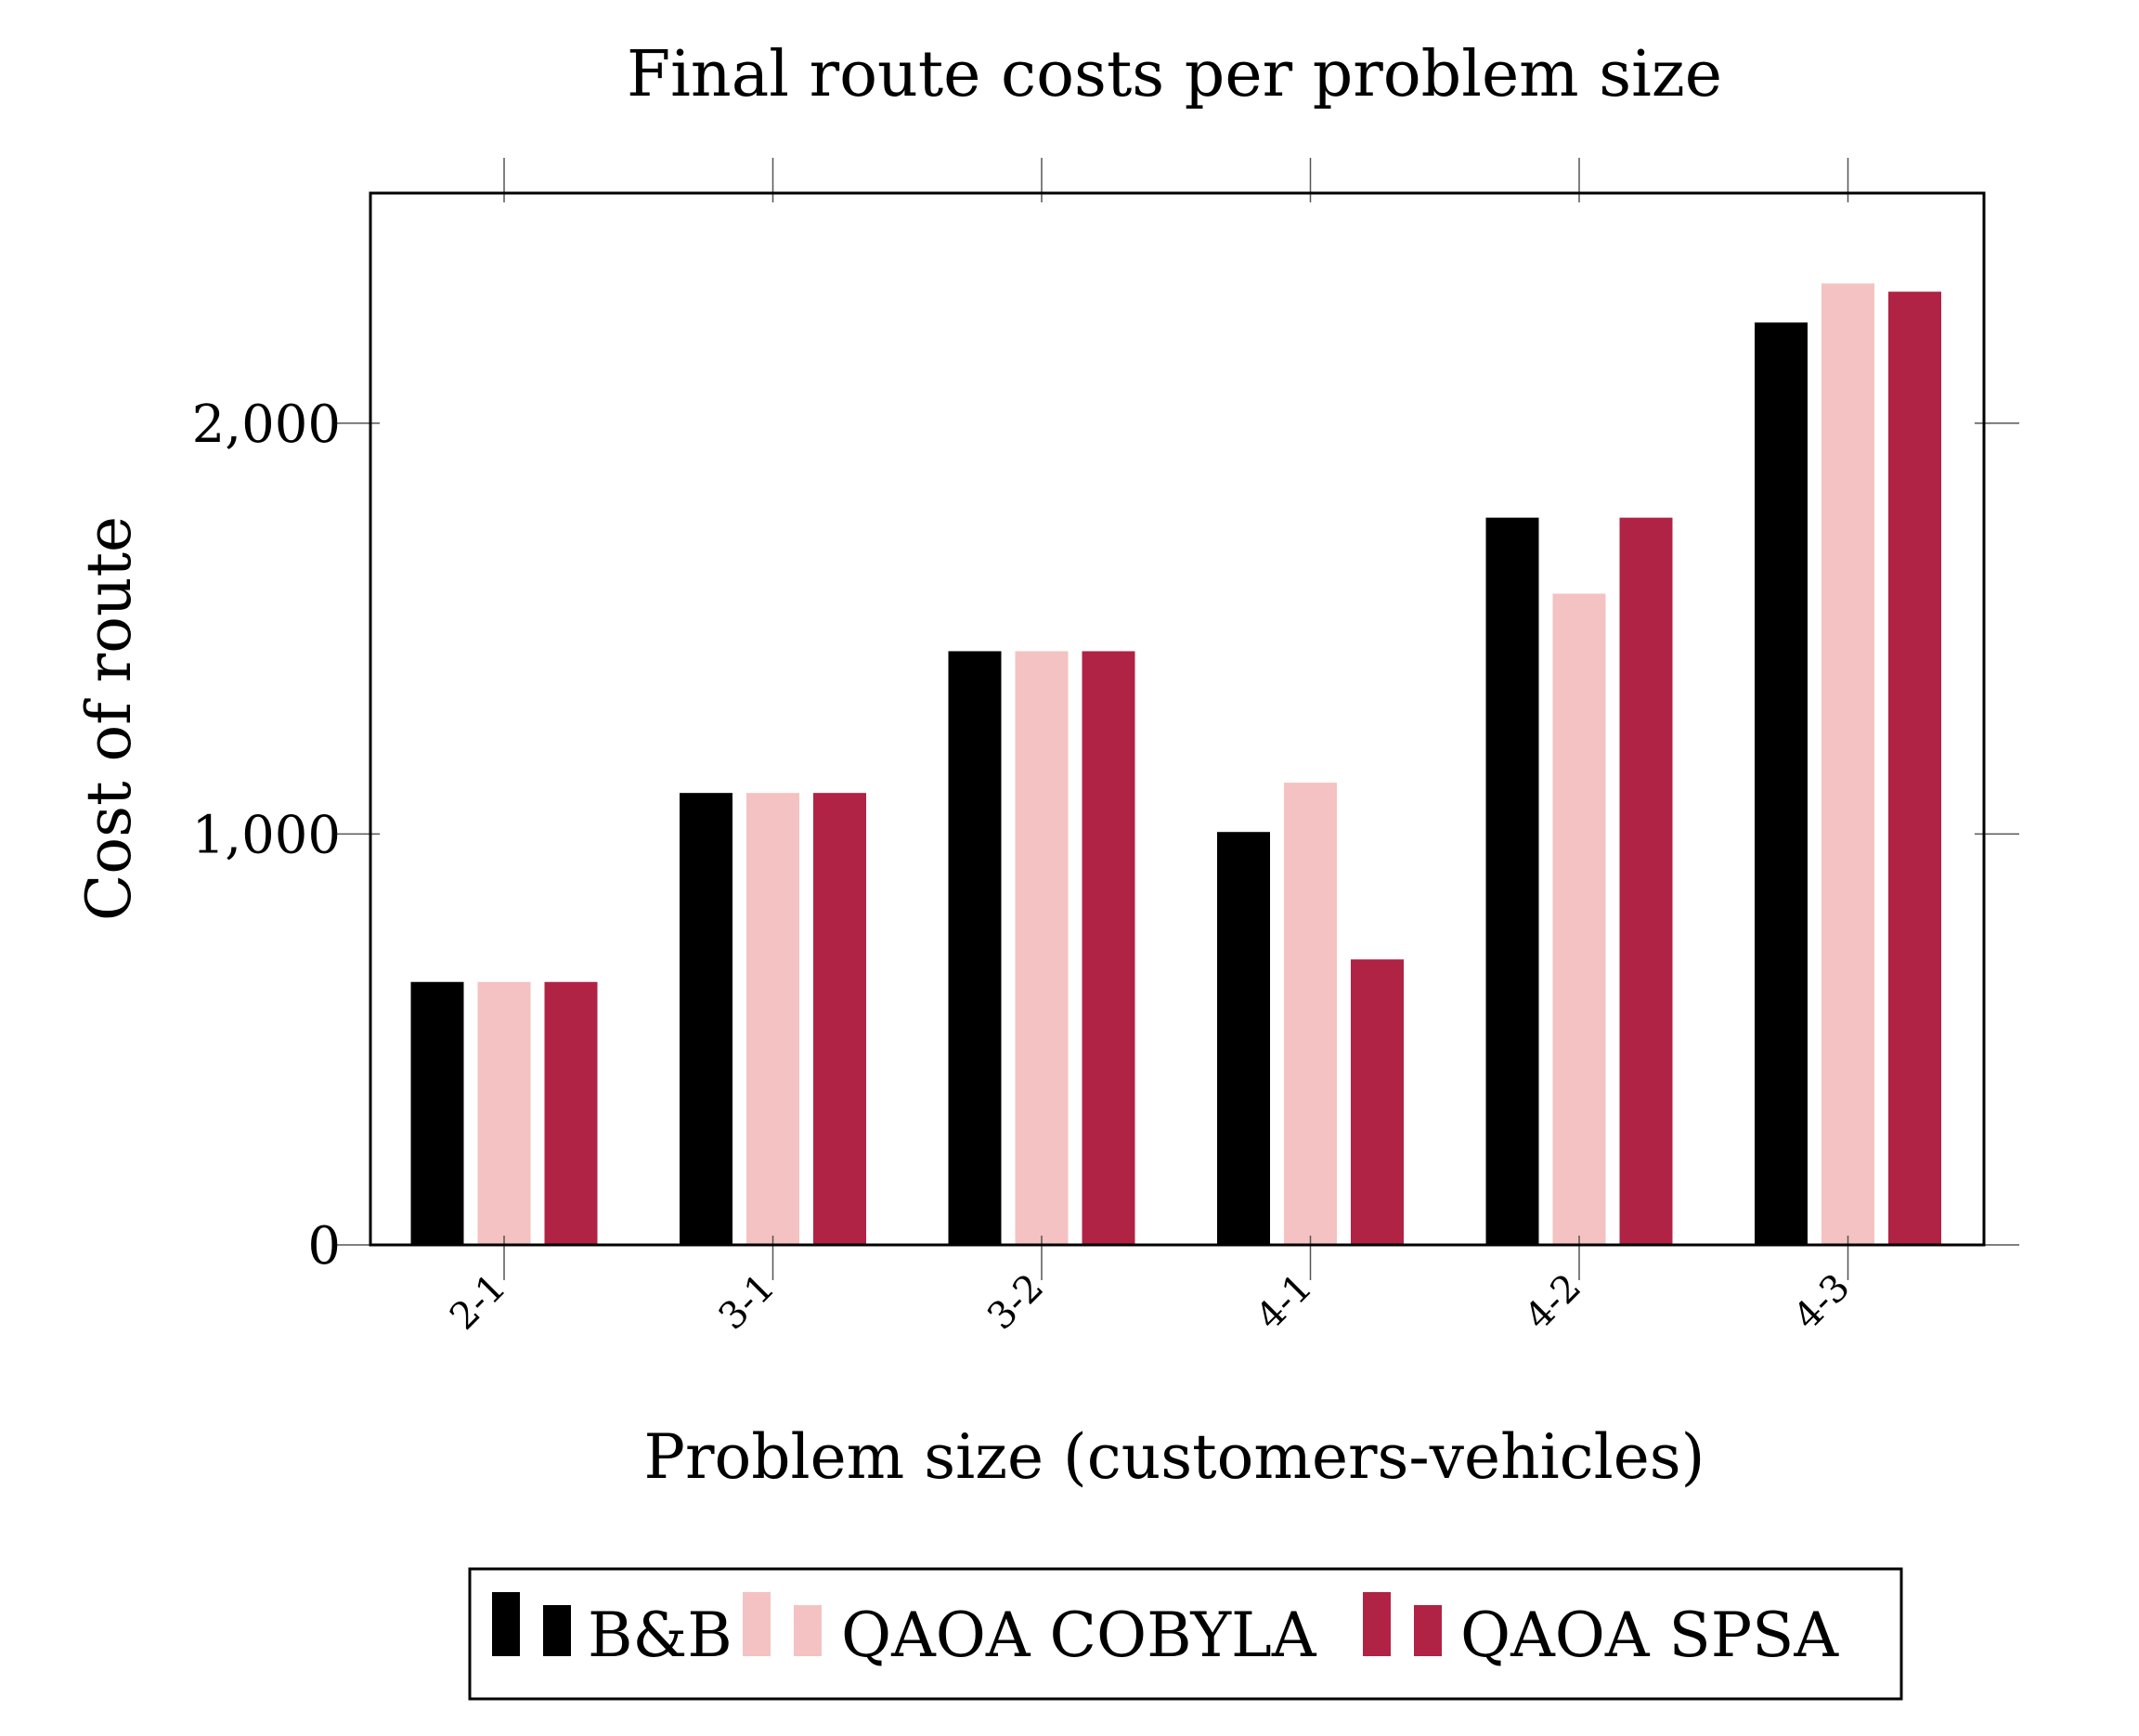  I want to click on legend-swatch-qaoa-spsa, so click(1377, 1624).